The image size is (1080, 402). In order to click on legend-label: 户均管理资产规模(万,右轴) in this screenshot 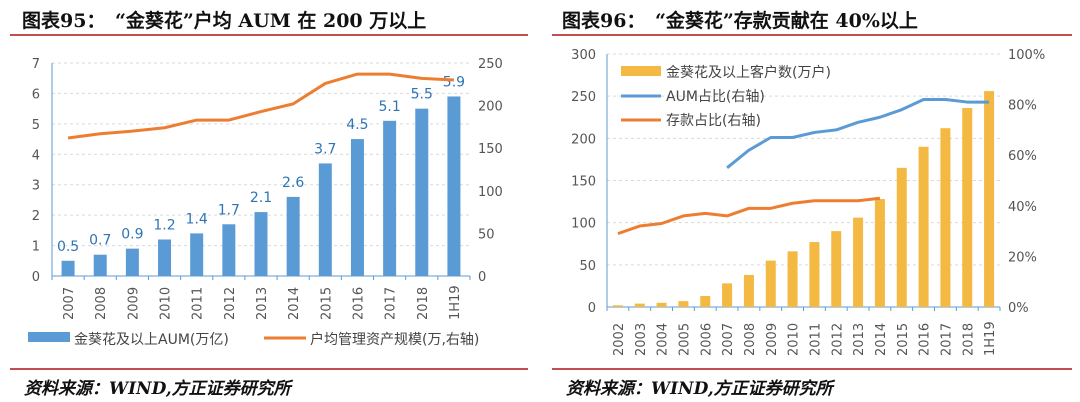, I will do `click(394, 339)`.